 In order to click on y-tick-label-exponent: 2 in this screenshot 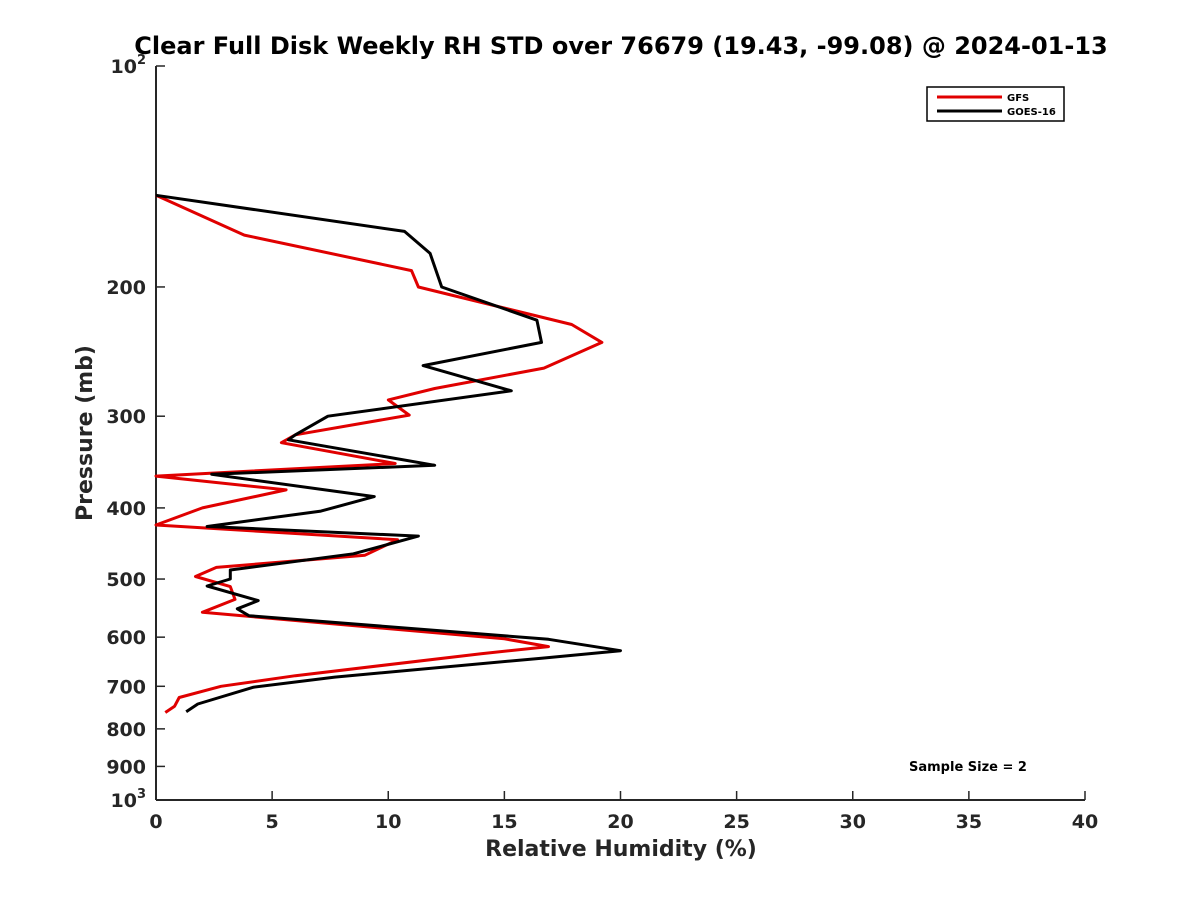, I will do `click(141, 60)`.